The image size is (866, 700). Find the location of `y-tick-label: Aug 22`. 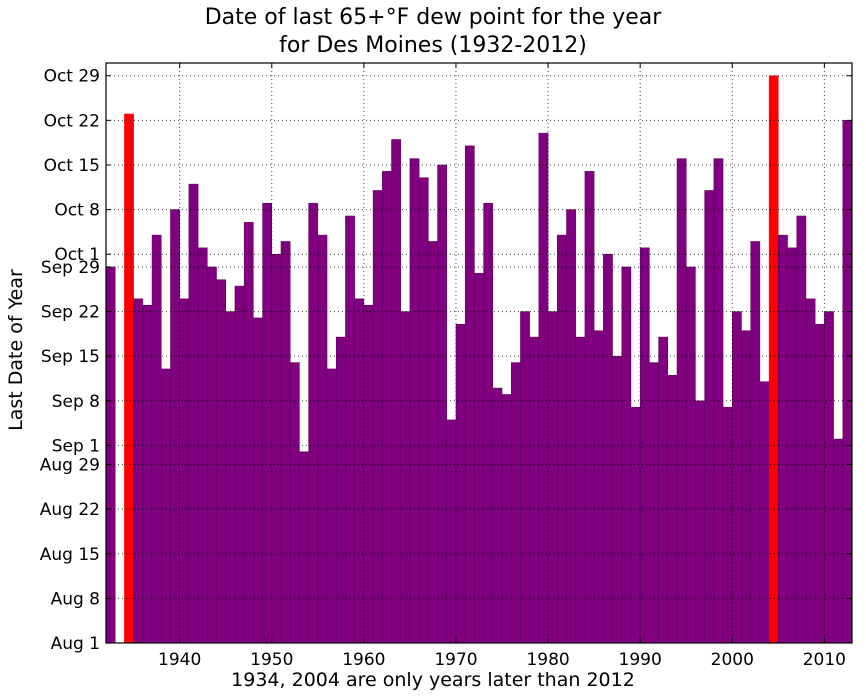

y-tick-label: Aug 22 is located at coordinates (70, 510).